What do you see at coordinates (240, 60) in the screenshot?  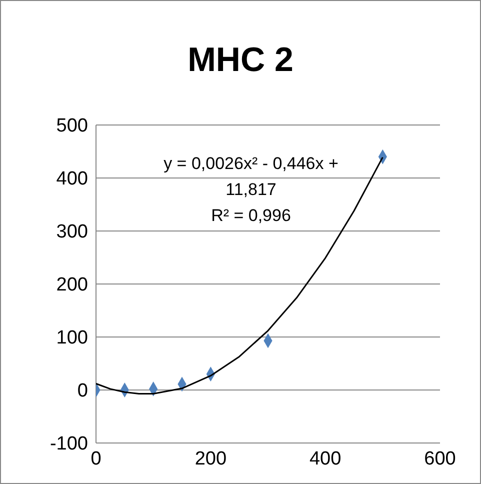 I see `chart-title: MHC 2` at bounding box center [240, 60].